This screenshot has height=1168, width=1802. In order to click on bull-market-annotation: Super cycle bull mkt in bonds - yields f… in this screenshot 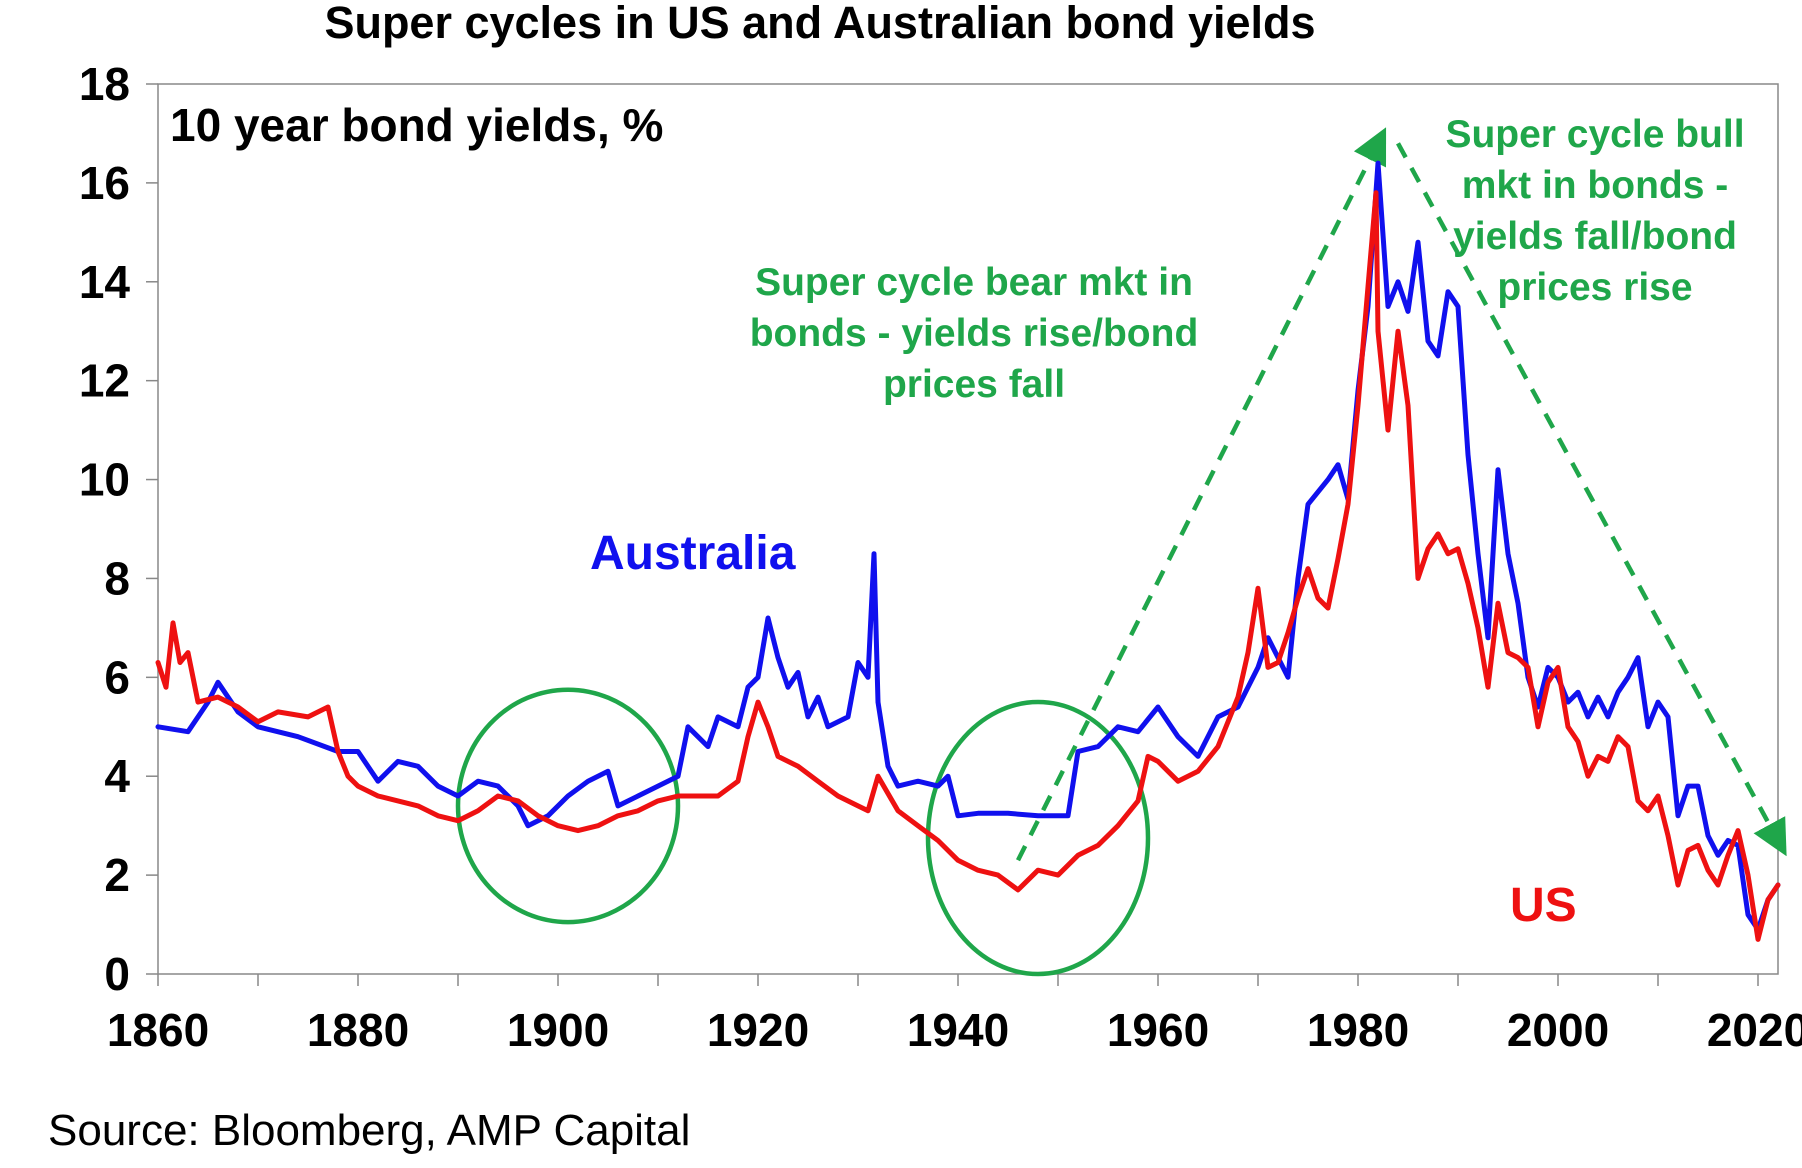, I will do `click(1594, 211)`.